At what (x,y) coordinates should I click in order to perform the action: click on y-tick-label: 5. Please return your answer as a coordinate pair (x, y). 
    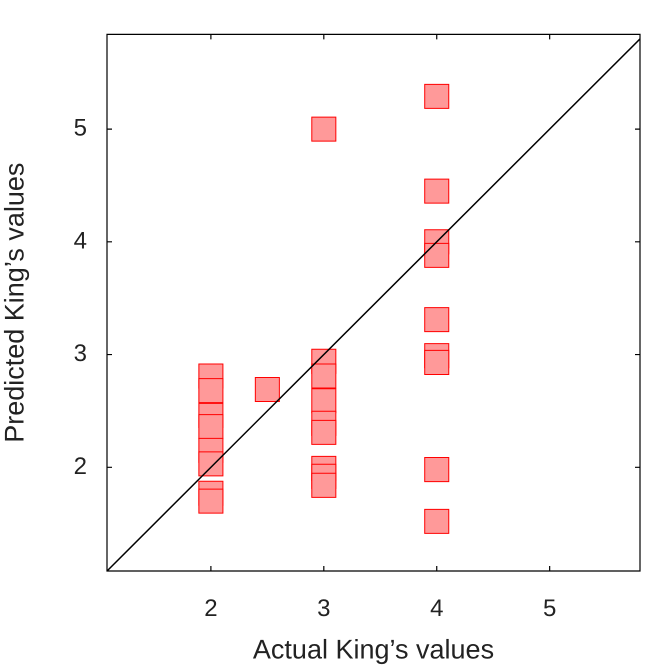
    Looking at the image, I should click on (80, 128).